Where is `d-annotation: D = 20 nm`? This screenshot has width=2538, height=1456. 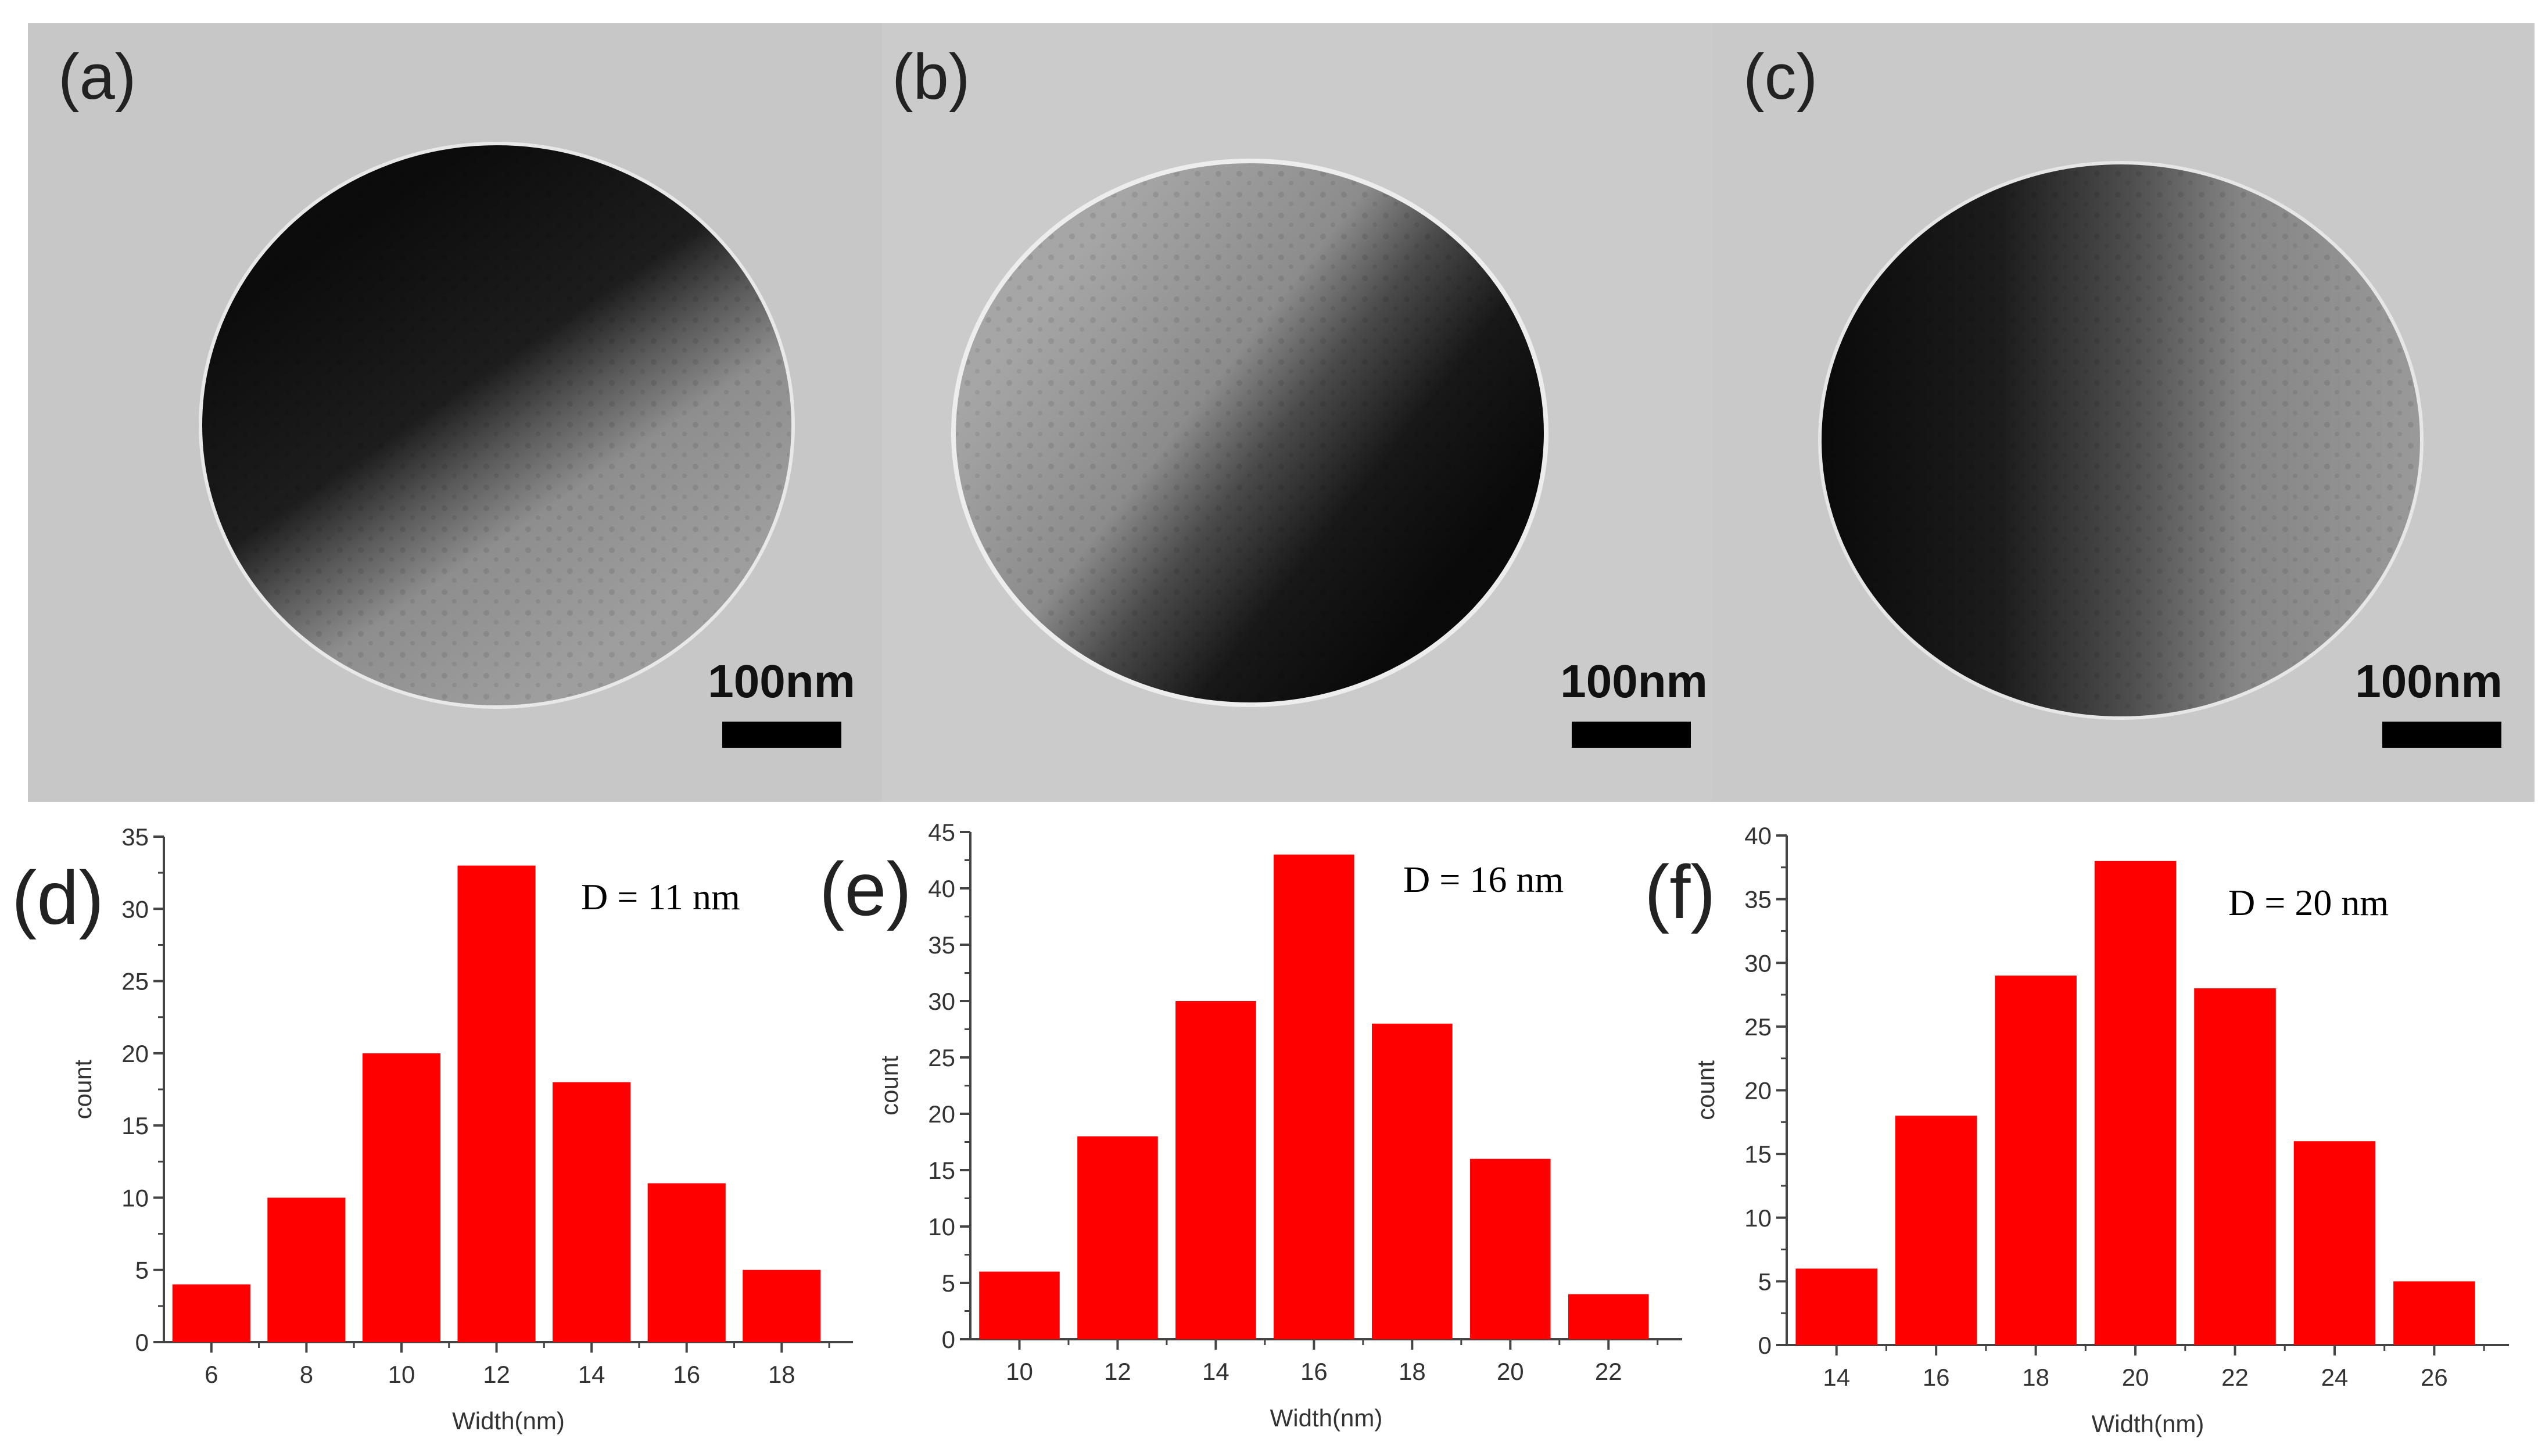
d-annotation: D = 20 nm is located at coordinates (2309, 903).